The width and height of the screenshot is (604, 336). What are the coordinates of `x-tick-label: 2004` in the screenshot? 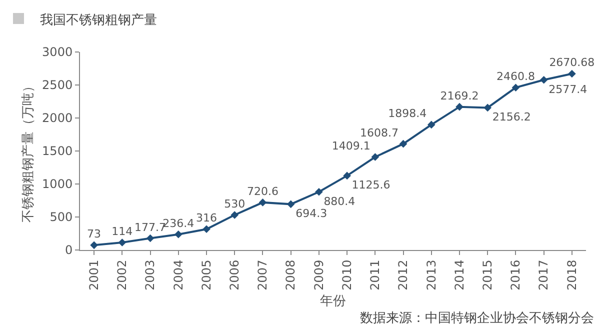 It's located at (178, 275).